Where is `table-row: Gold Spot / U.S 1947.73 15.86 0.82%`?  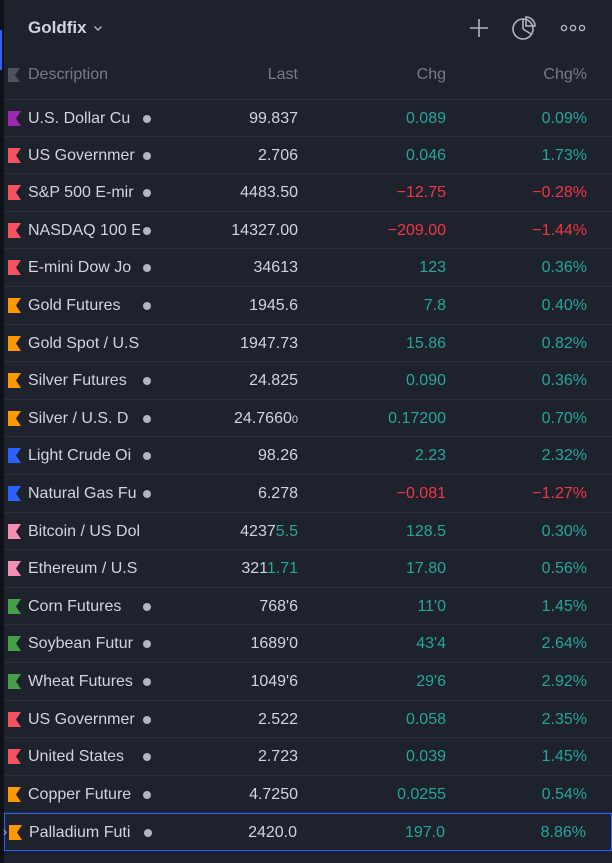
table-row: Gold Spot / U.S 1947.73 15.86 0.82% is located at coordinates (308, 344).